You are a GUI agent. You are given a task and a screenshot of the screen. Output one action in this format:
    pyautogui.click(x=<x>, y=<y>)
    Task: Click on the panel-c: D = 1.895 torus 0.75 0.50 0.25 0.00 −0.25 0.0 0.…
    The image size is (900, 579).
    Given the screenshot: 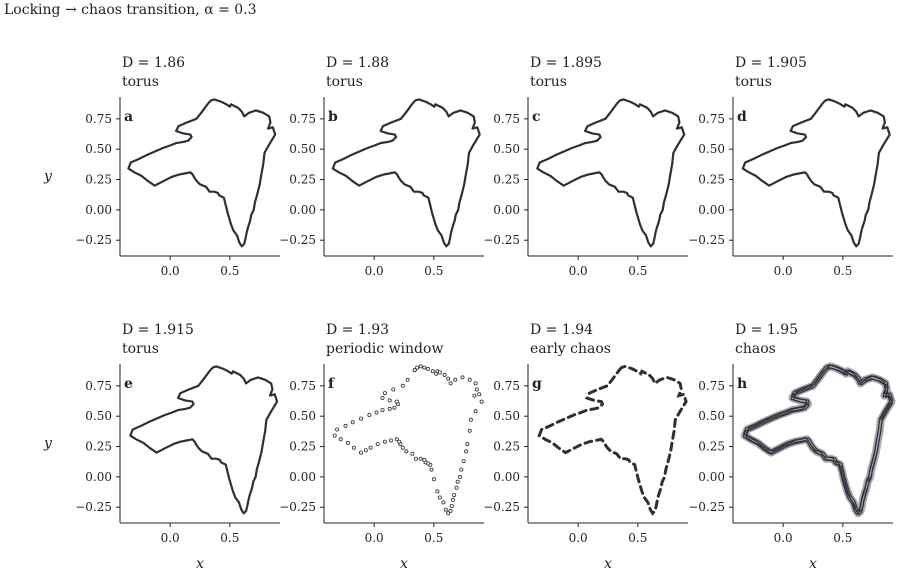 What is the action you would take?
    pyautogui.click(x=585, y=166)
    